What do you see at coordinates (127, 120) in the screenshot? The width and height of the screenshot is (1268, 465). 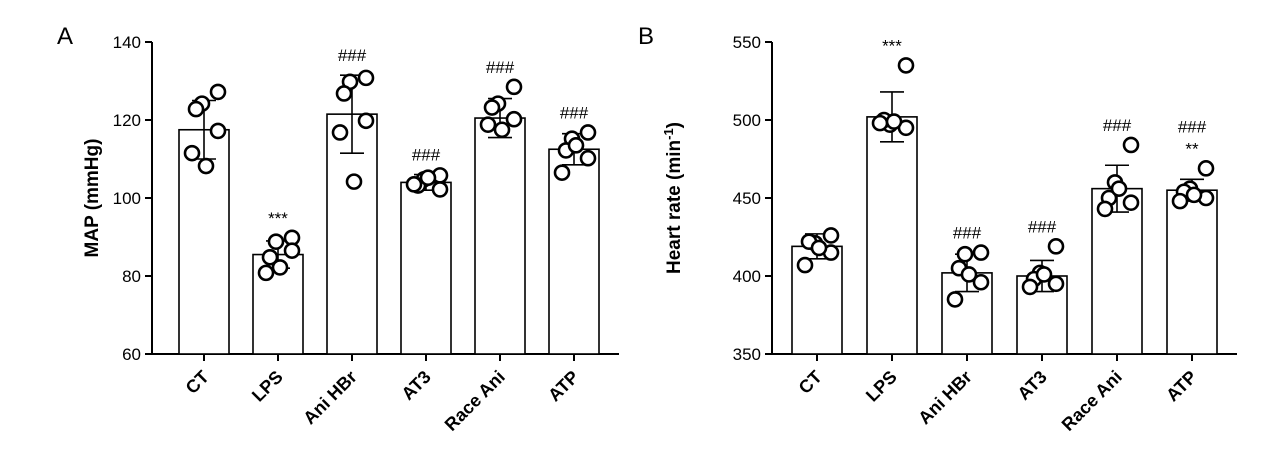 I see `y-tick-label: 120` at bounding box center [127, 120].